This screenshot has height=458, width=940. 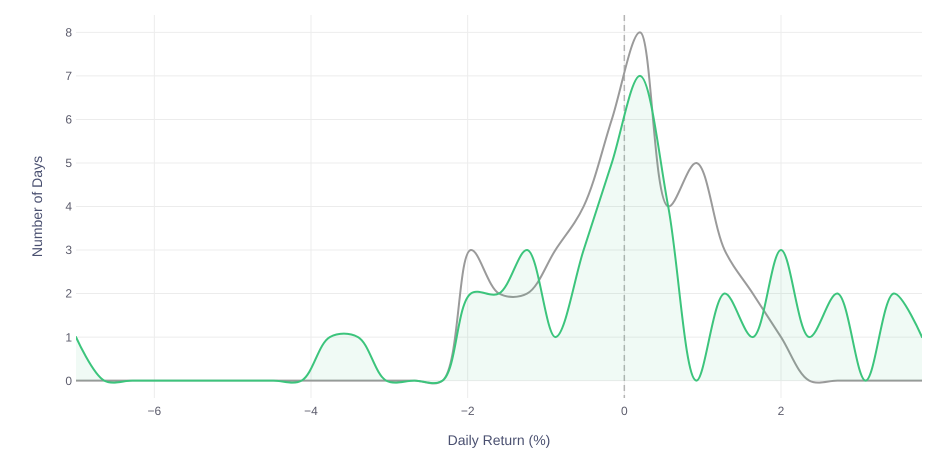 What do you see at coordinates (68, 293) in the screenshot?
I see `y-tick-label: 2` at bounding box center [68, 293].